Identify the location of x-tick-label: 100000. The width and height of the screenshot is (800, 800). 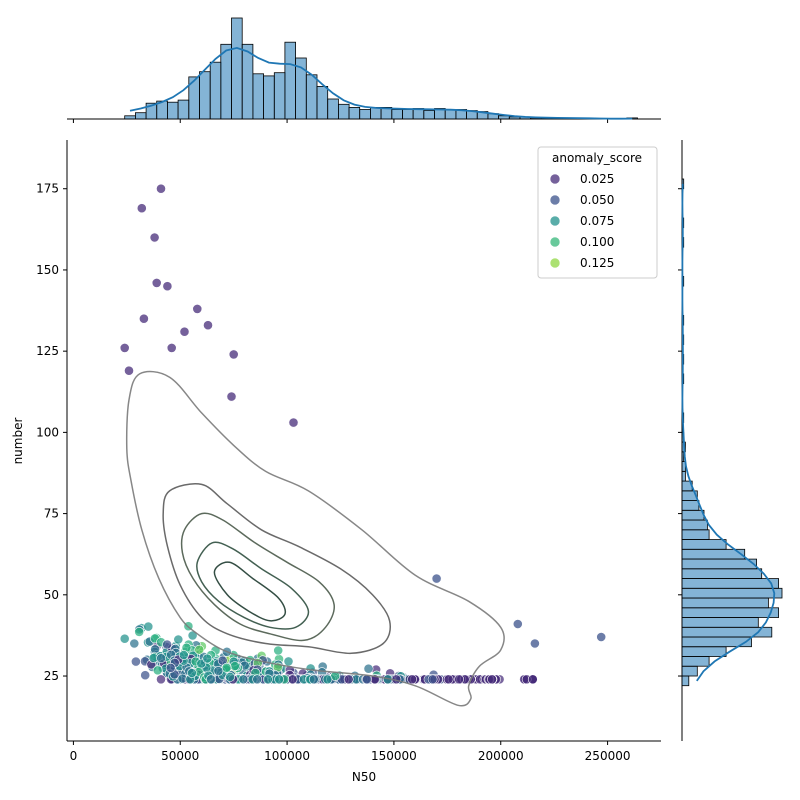
(287, 756).